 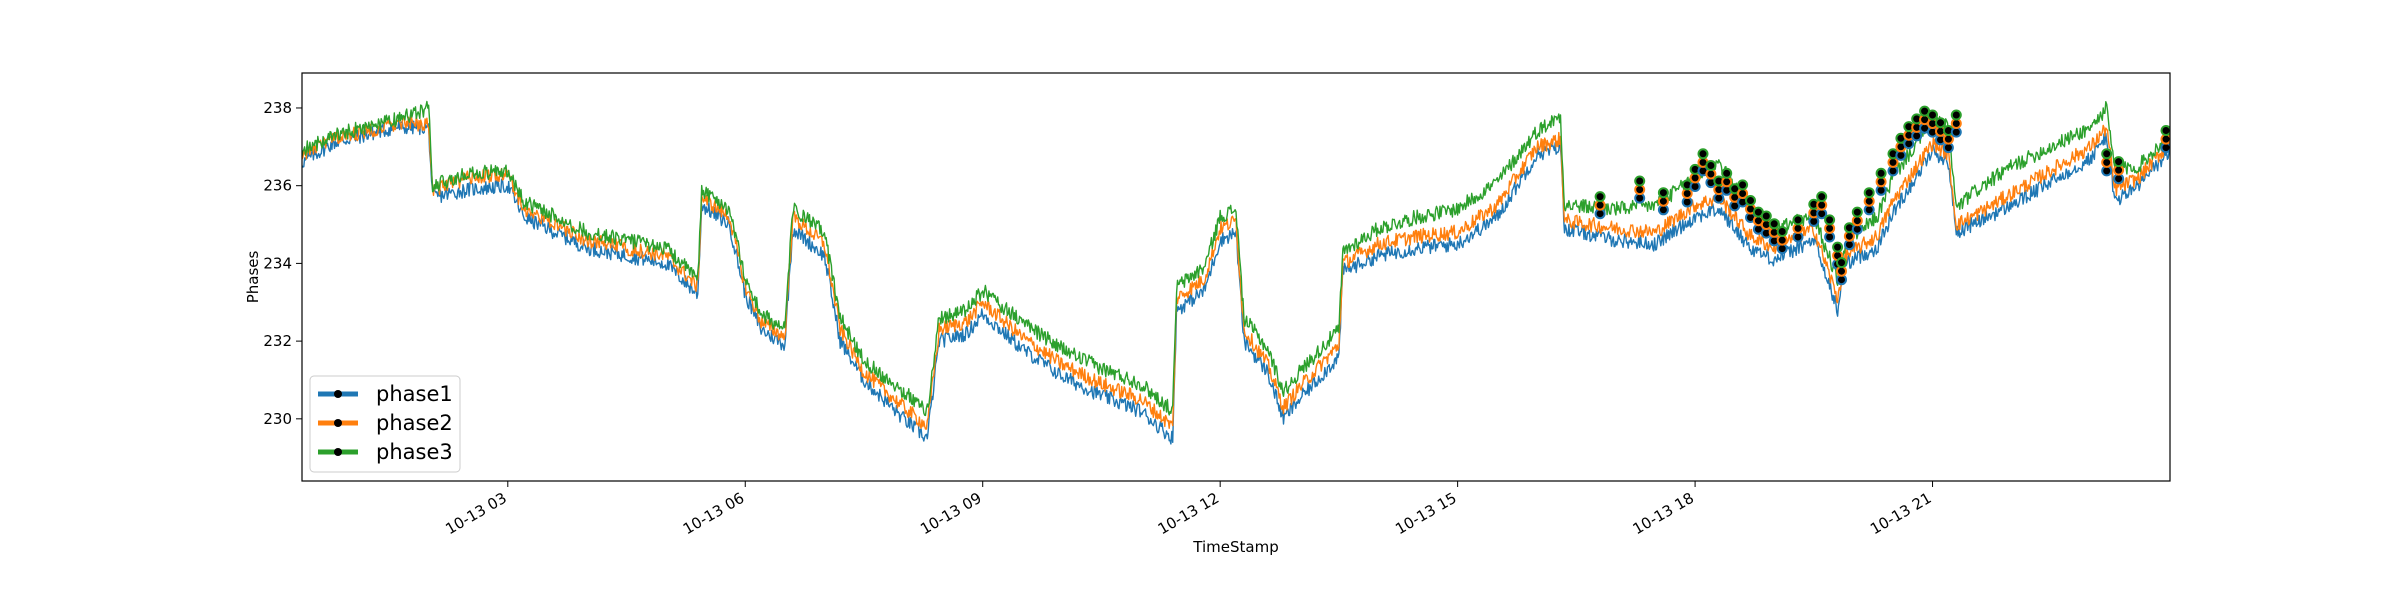 What do you see at coordinates (338, 423) in the screenshot?
I see `legend-marker-phase2` at bounding box center [338, 423].